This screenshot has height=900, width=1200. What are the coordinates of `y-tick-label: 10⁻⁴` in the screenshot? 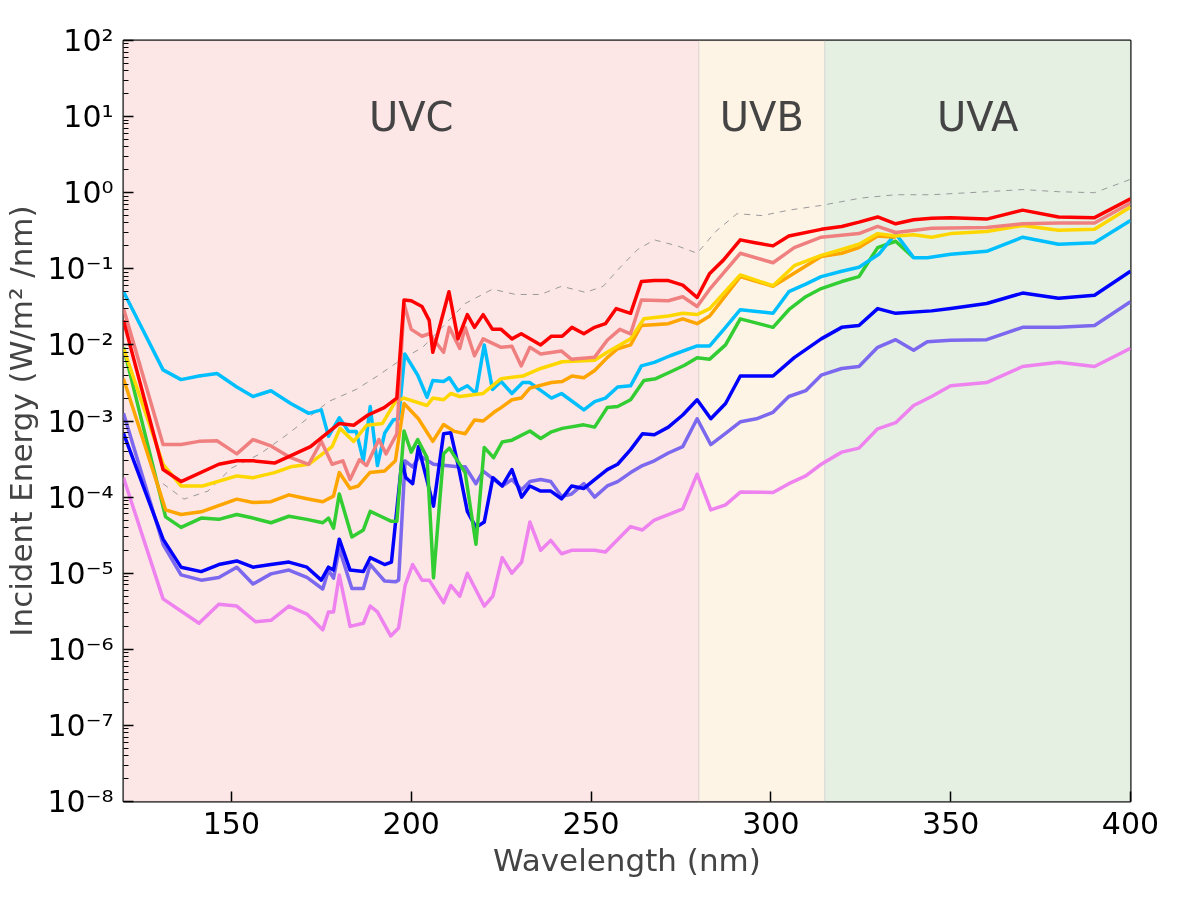 It's located at (80, 497).